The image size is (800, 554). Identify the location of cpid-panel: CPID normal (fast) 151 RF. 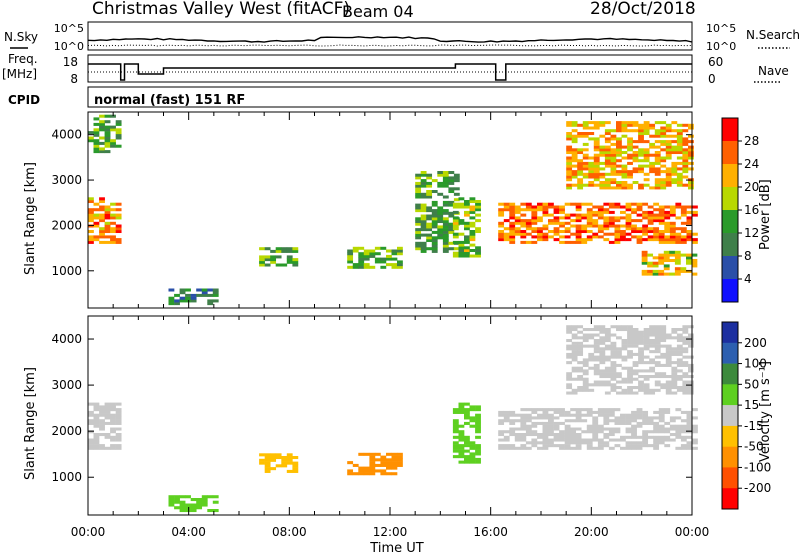
(350, 97).